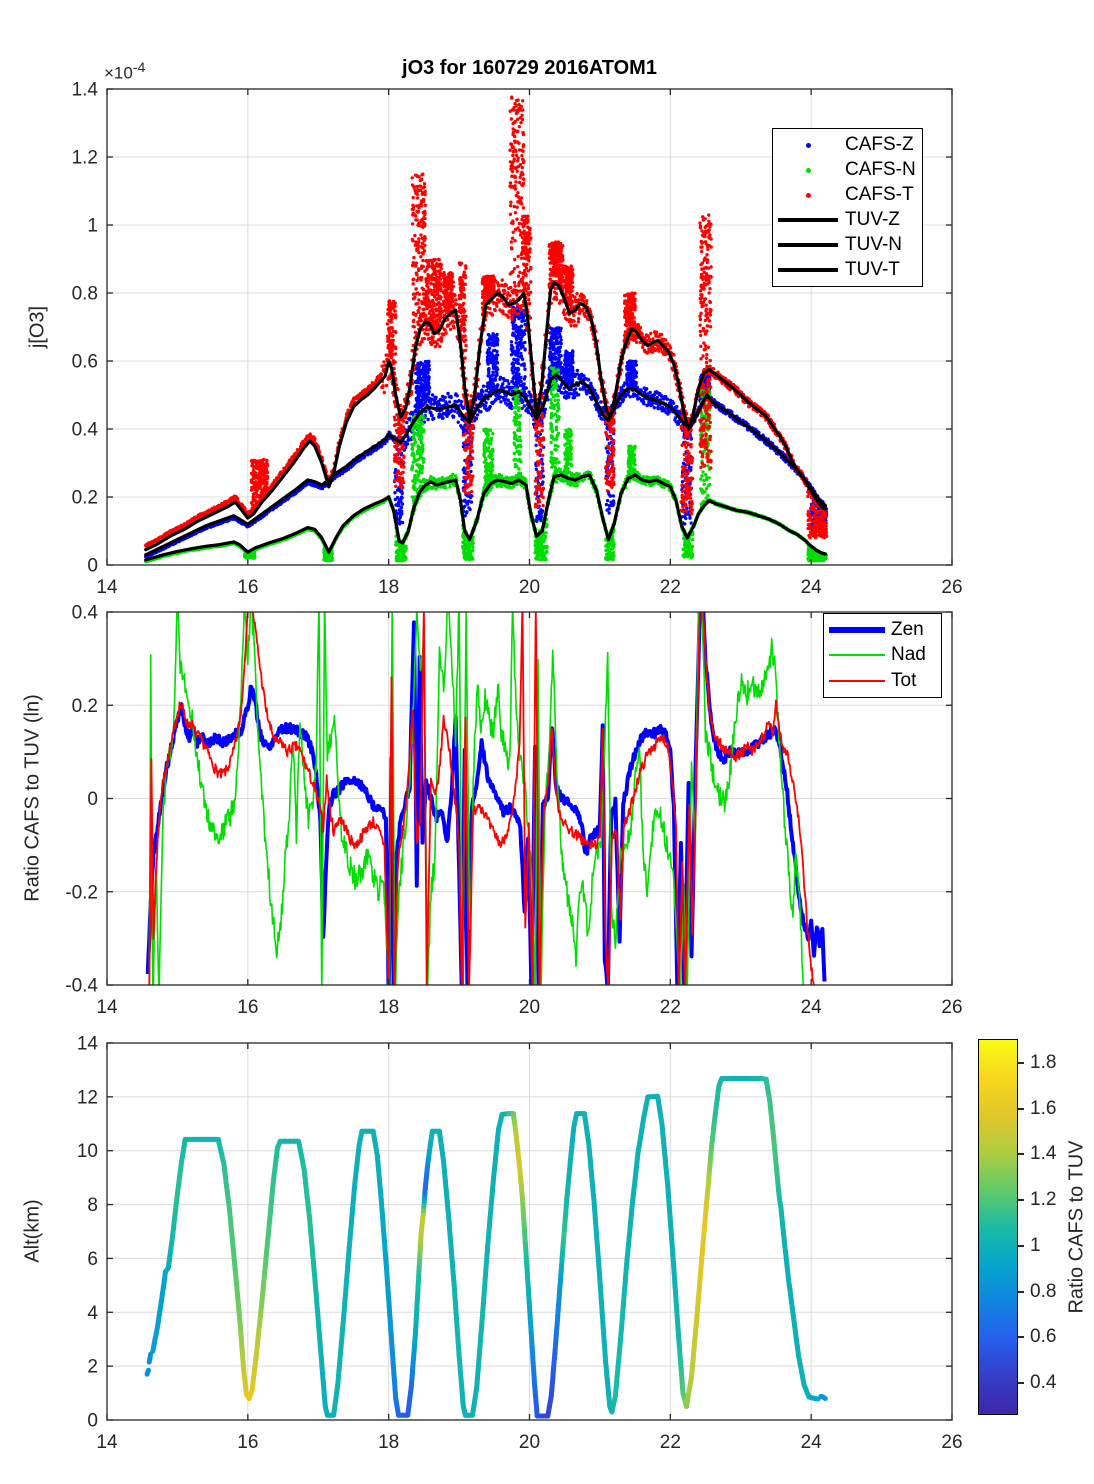  I want to click on colorbar-tick-label: 0.8, so click(1043, 1291).